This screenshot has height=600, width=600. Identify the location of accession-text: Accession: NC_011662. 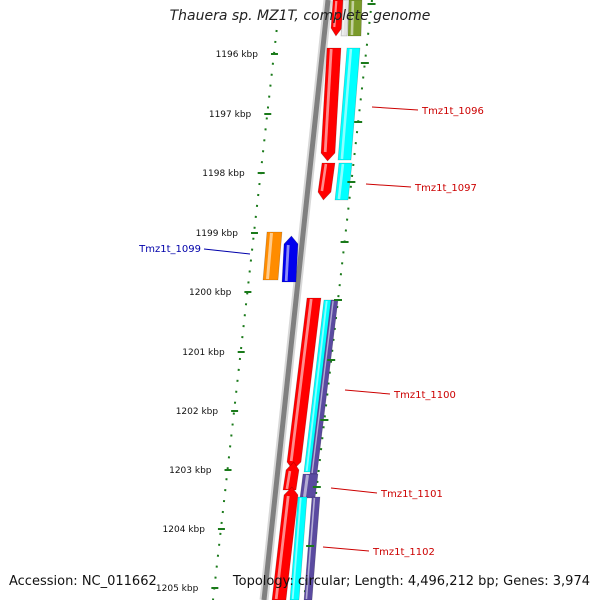
(83, 581).